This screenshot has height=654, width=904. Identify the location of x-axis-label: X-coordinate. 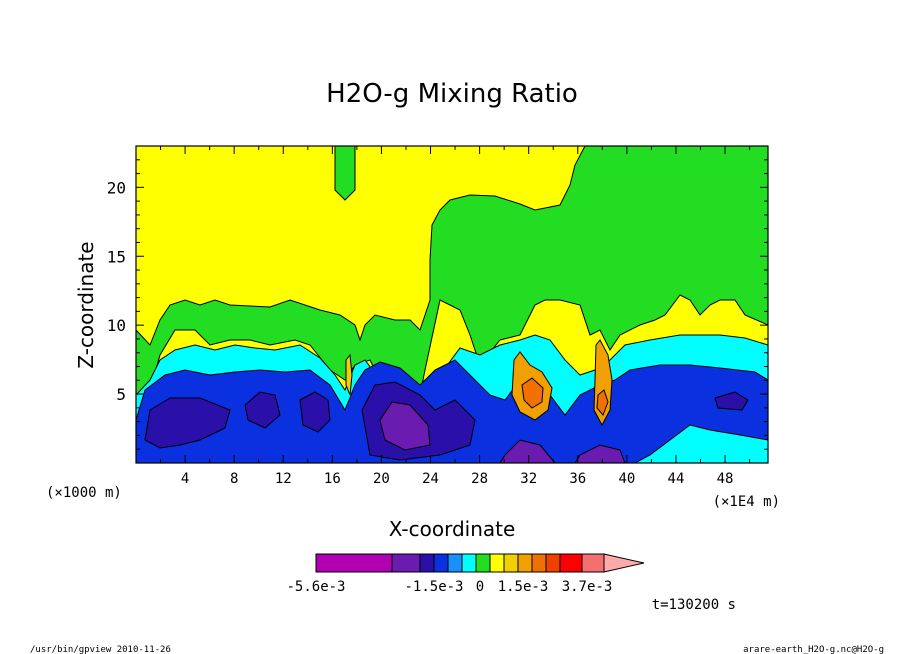
(452, 529).